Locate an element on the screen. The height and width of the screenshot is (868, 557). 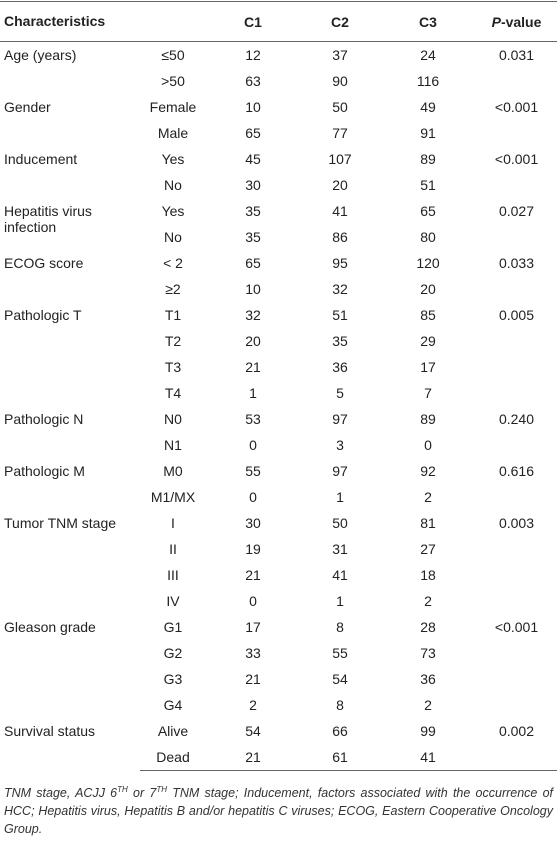
count: 24 is located at coordinates (428, 55).